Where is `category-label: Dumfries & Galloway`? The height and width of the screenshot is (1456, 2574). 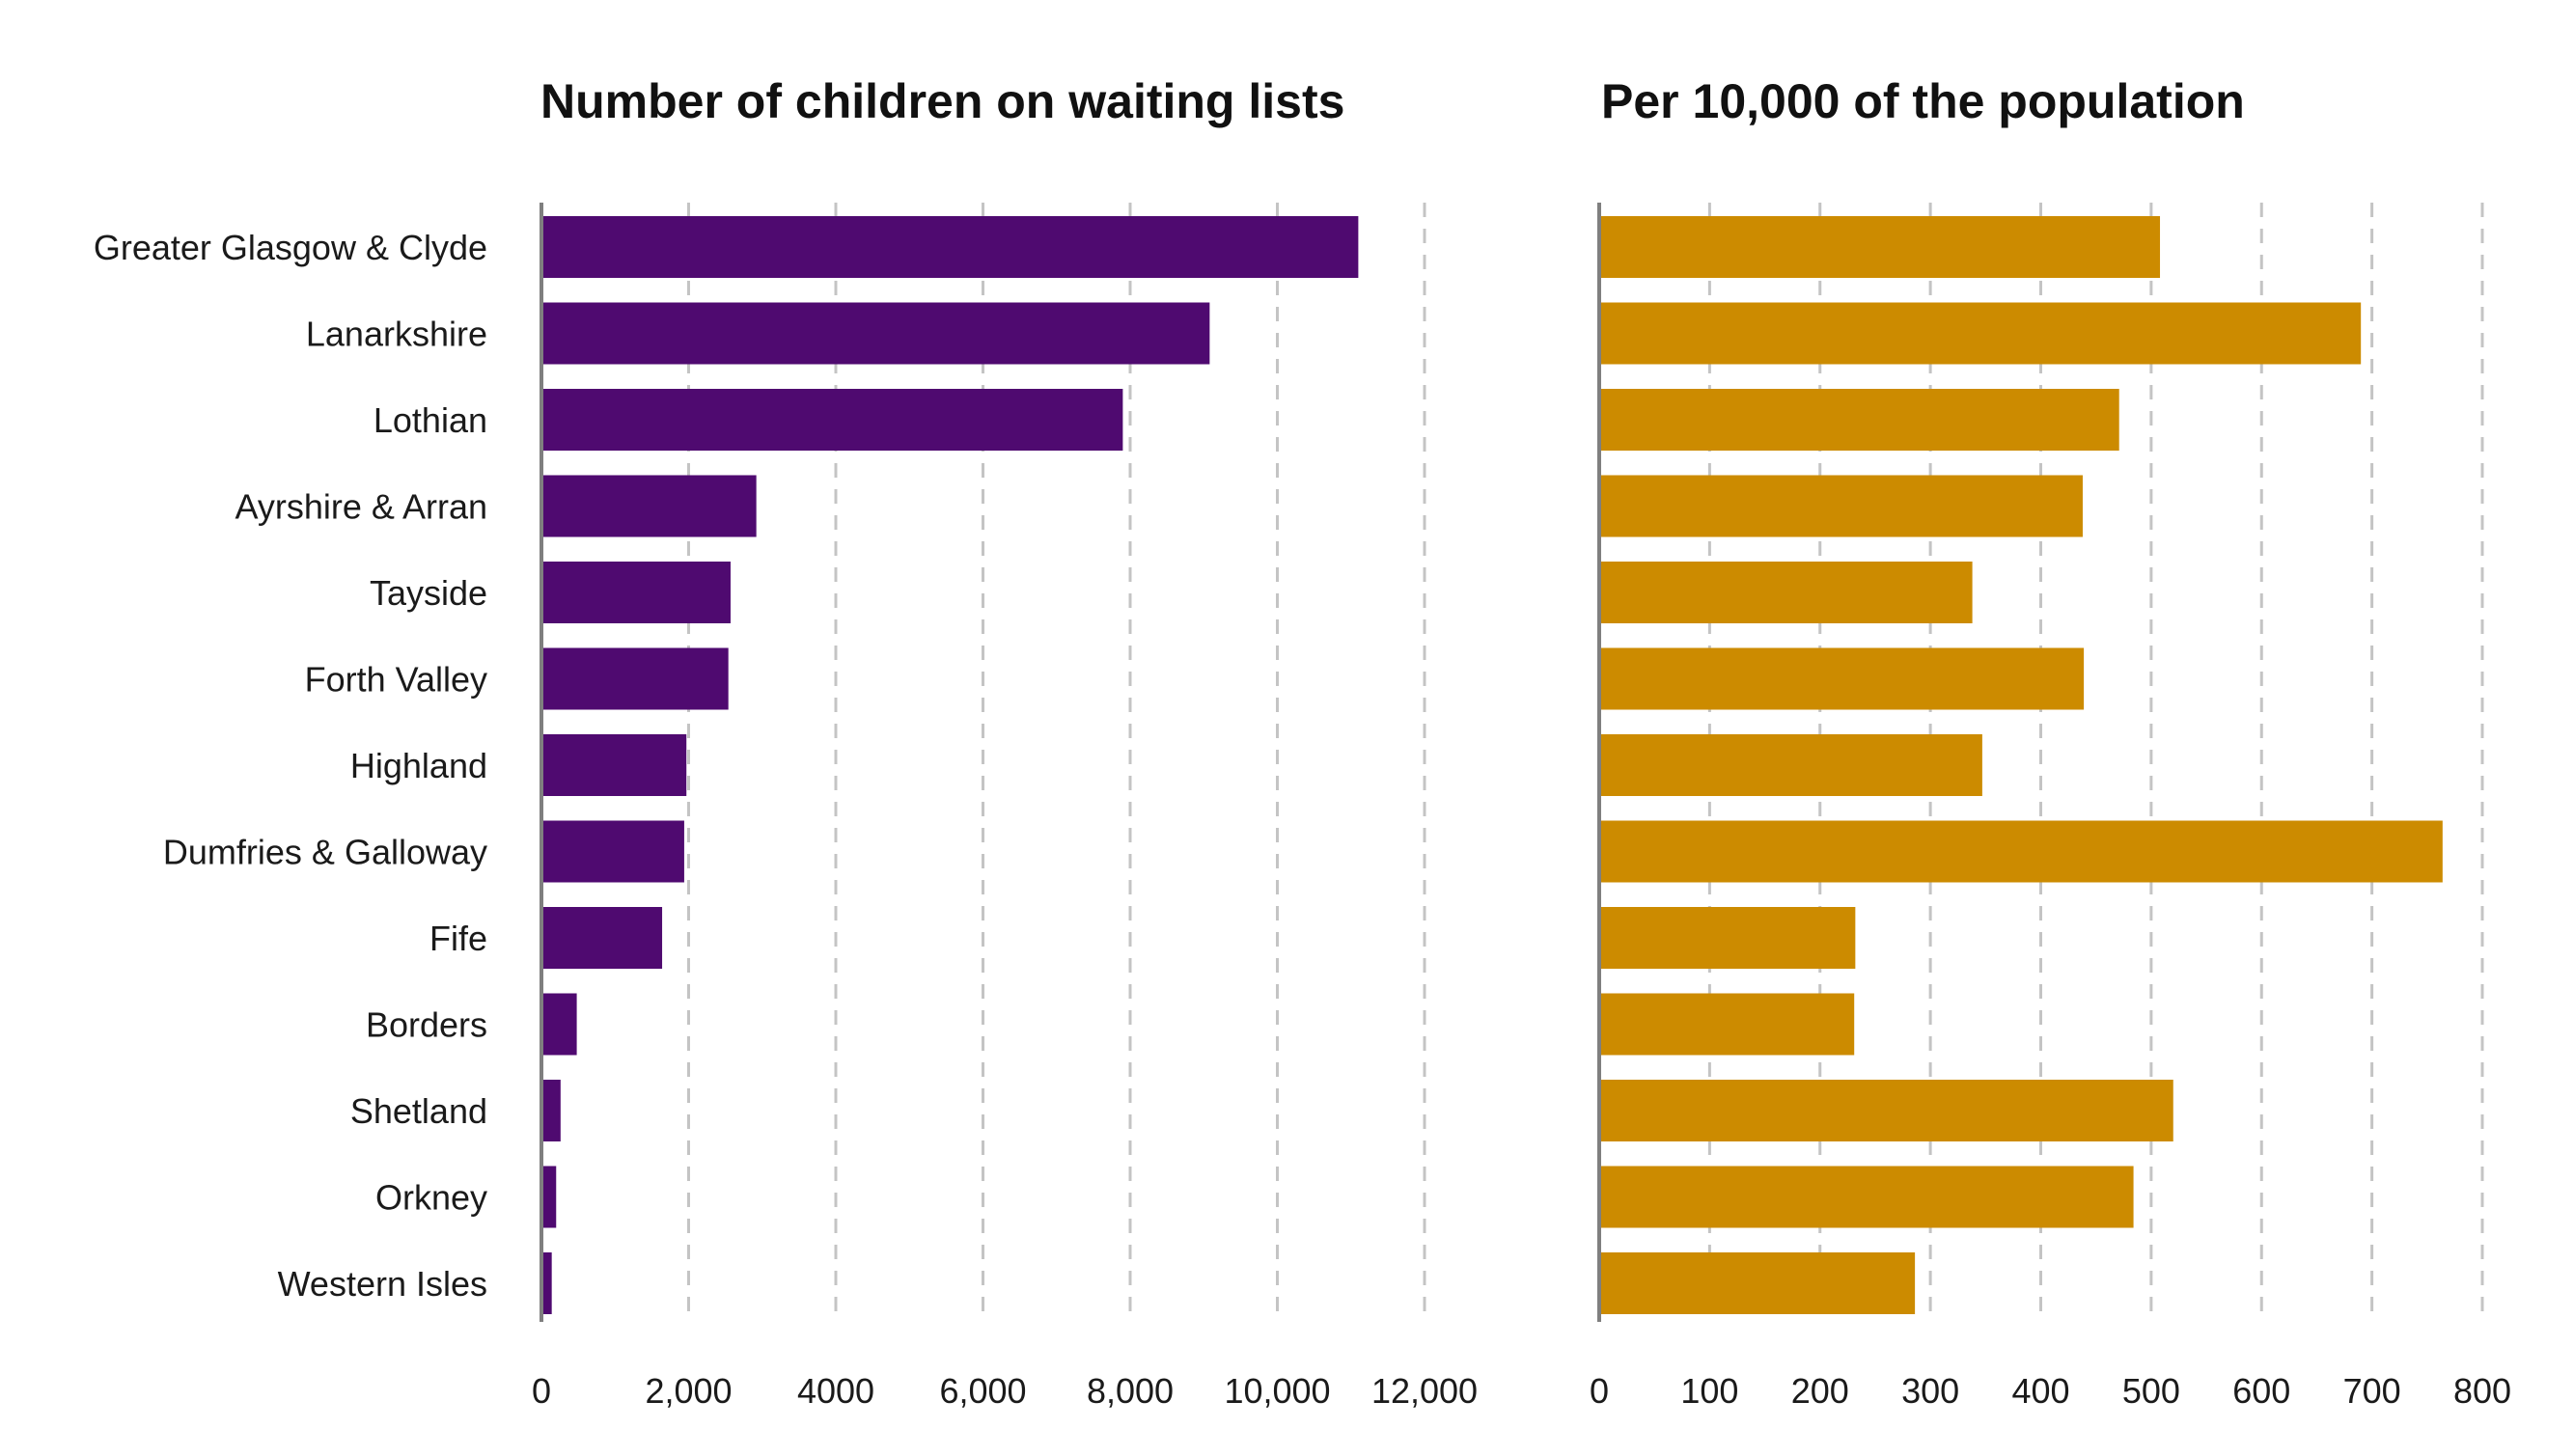
category-label: Dumfries & Galloway is located at coordinates (325, 853).